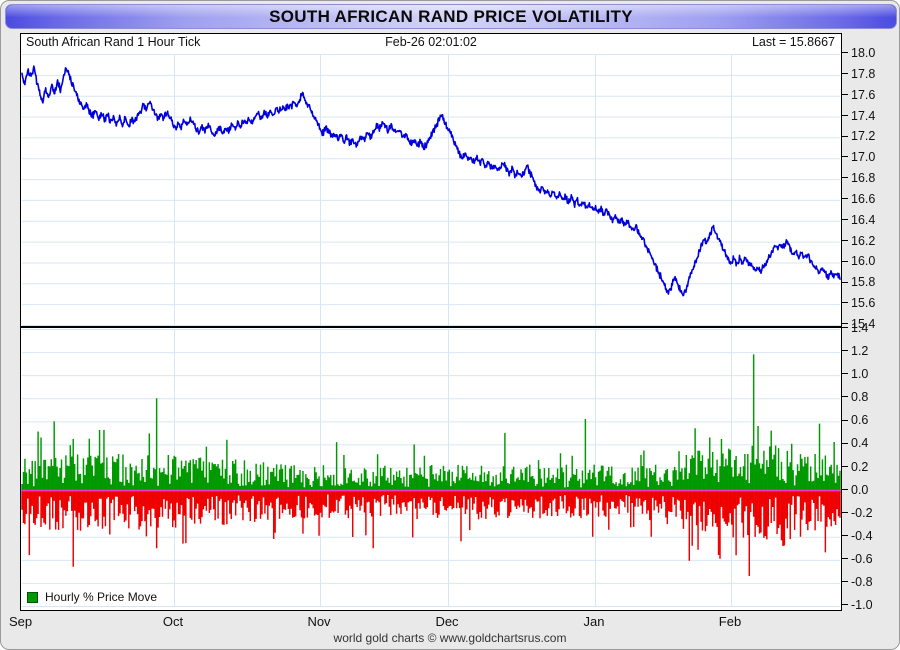  What do you see at coordinates (860, 443) in the screenshot?
I see `tick-label: 0.4` at bounding box center [860, 443].